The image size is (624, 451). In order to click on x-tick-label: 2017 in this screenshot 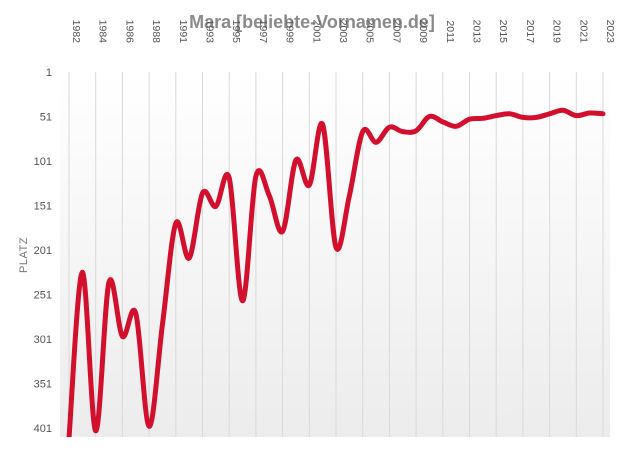, I will do `click(530, 32)`.